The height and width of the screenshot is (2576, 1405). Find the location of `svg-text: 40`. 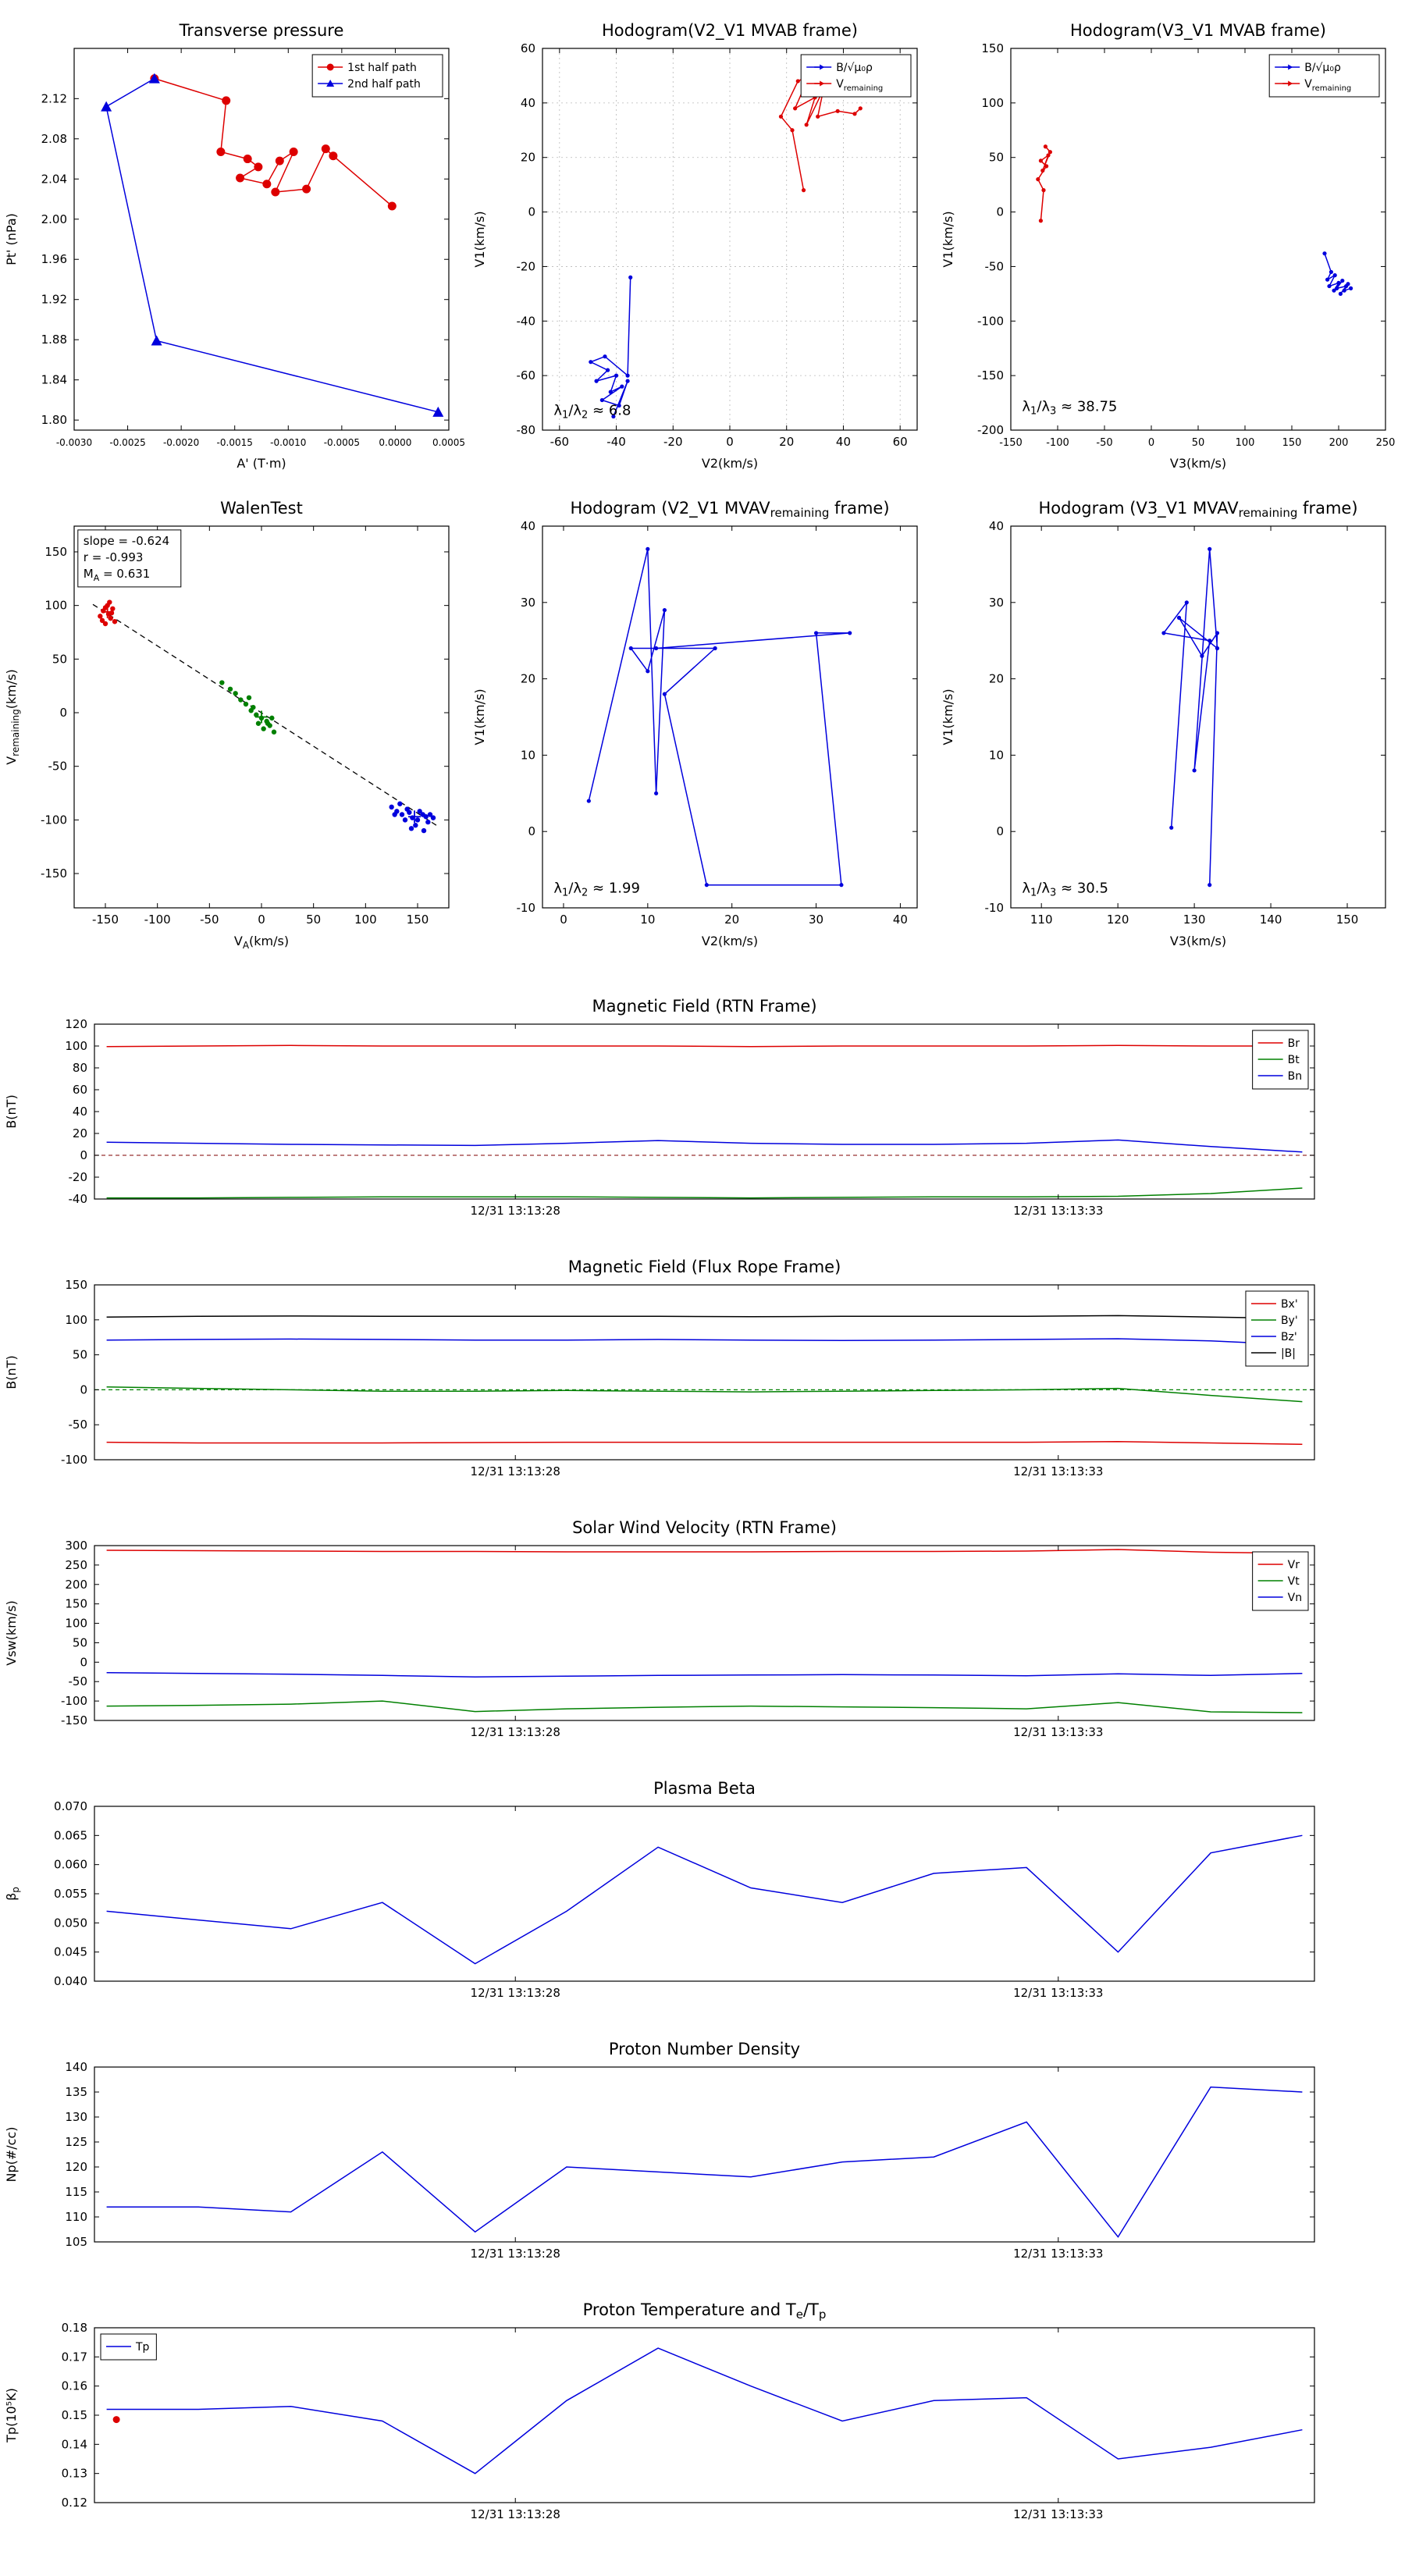

svg-text: 40 is located at coordinates (528, 526).